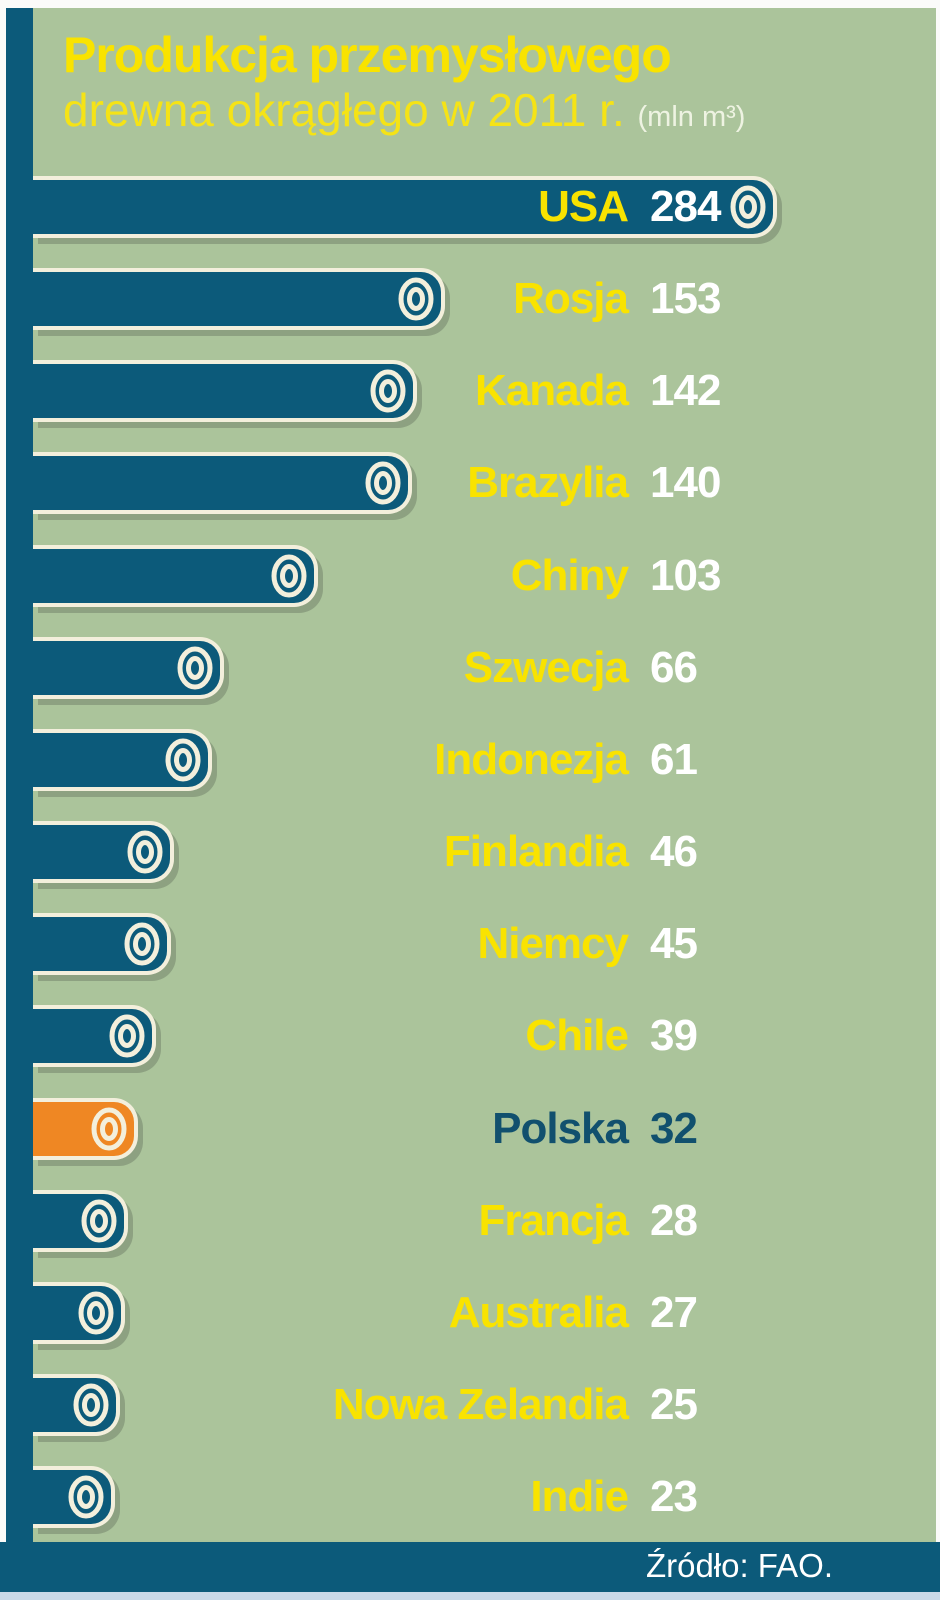  Describe the element at coordinates (674, 851) in the screenshot. I see `value-label: 46` at that location.